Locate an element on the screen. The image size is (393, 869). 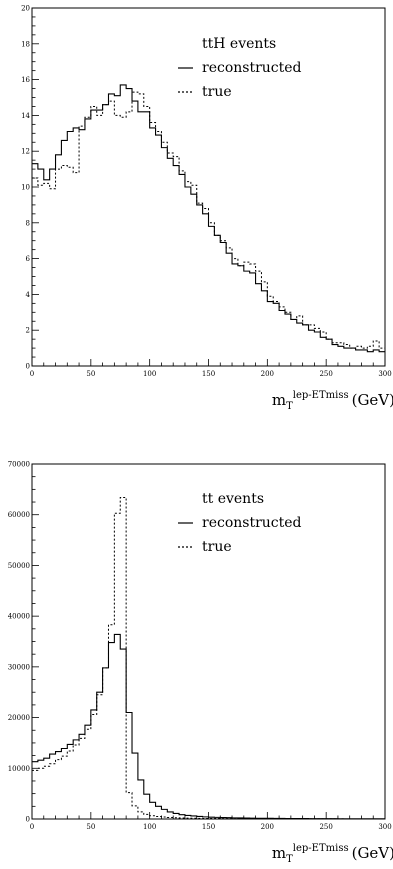
y-tick-label: 4 is located at coordinates (28, 295).